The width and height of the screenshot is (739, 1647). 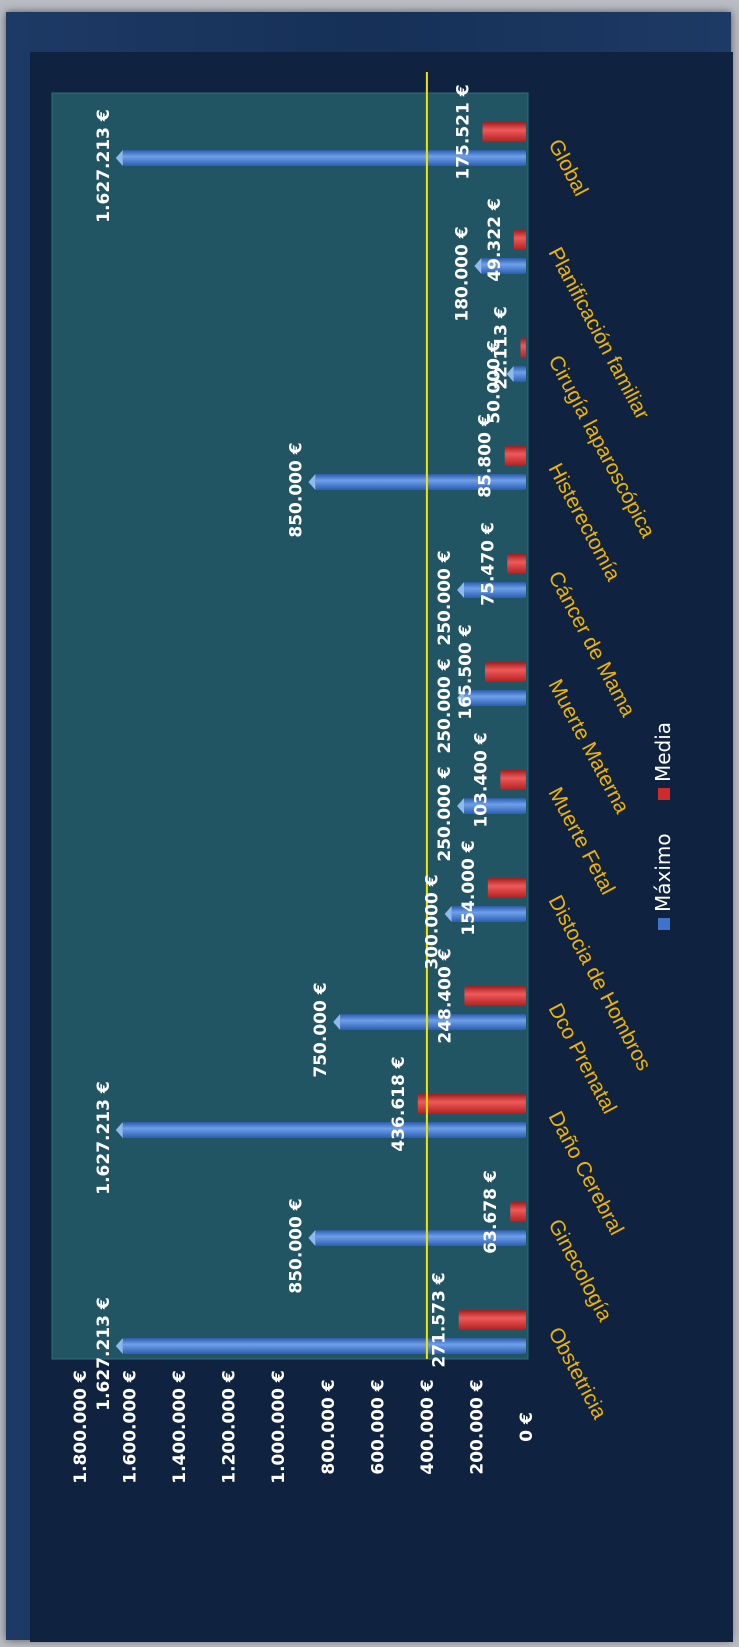 I want to click on data-label-media: 165.500 €, so click(x=466, y=671).